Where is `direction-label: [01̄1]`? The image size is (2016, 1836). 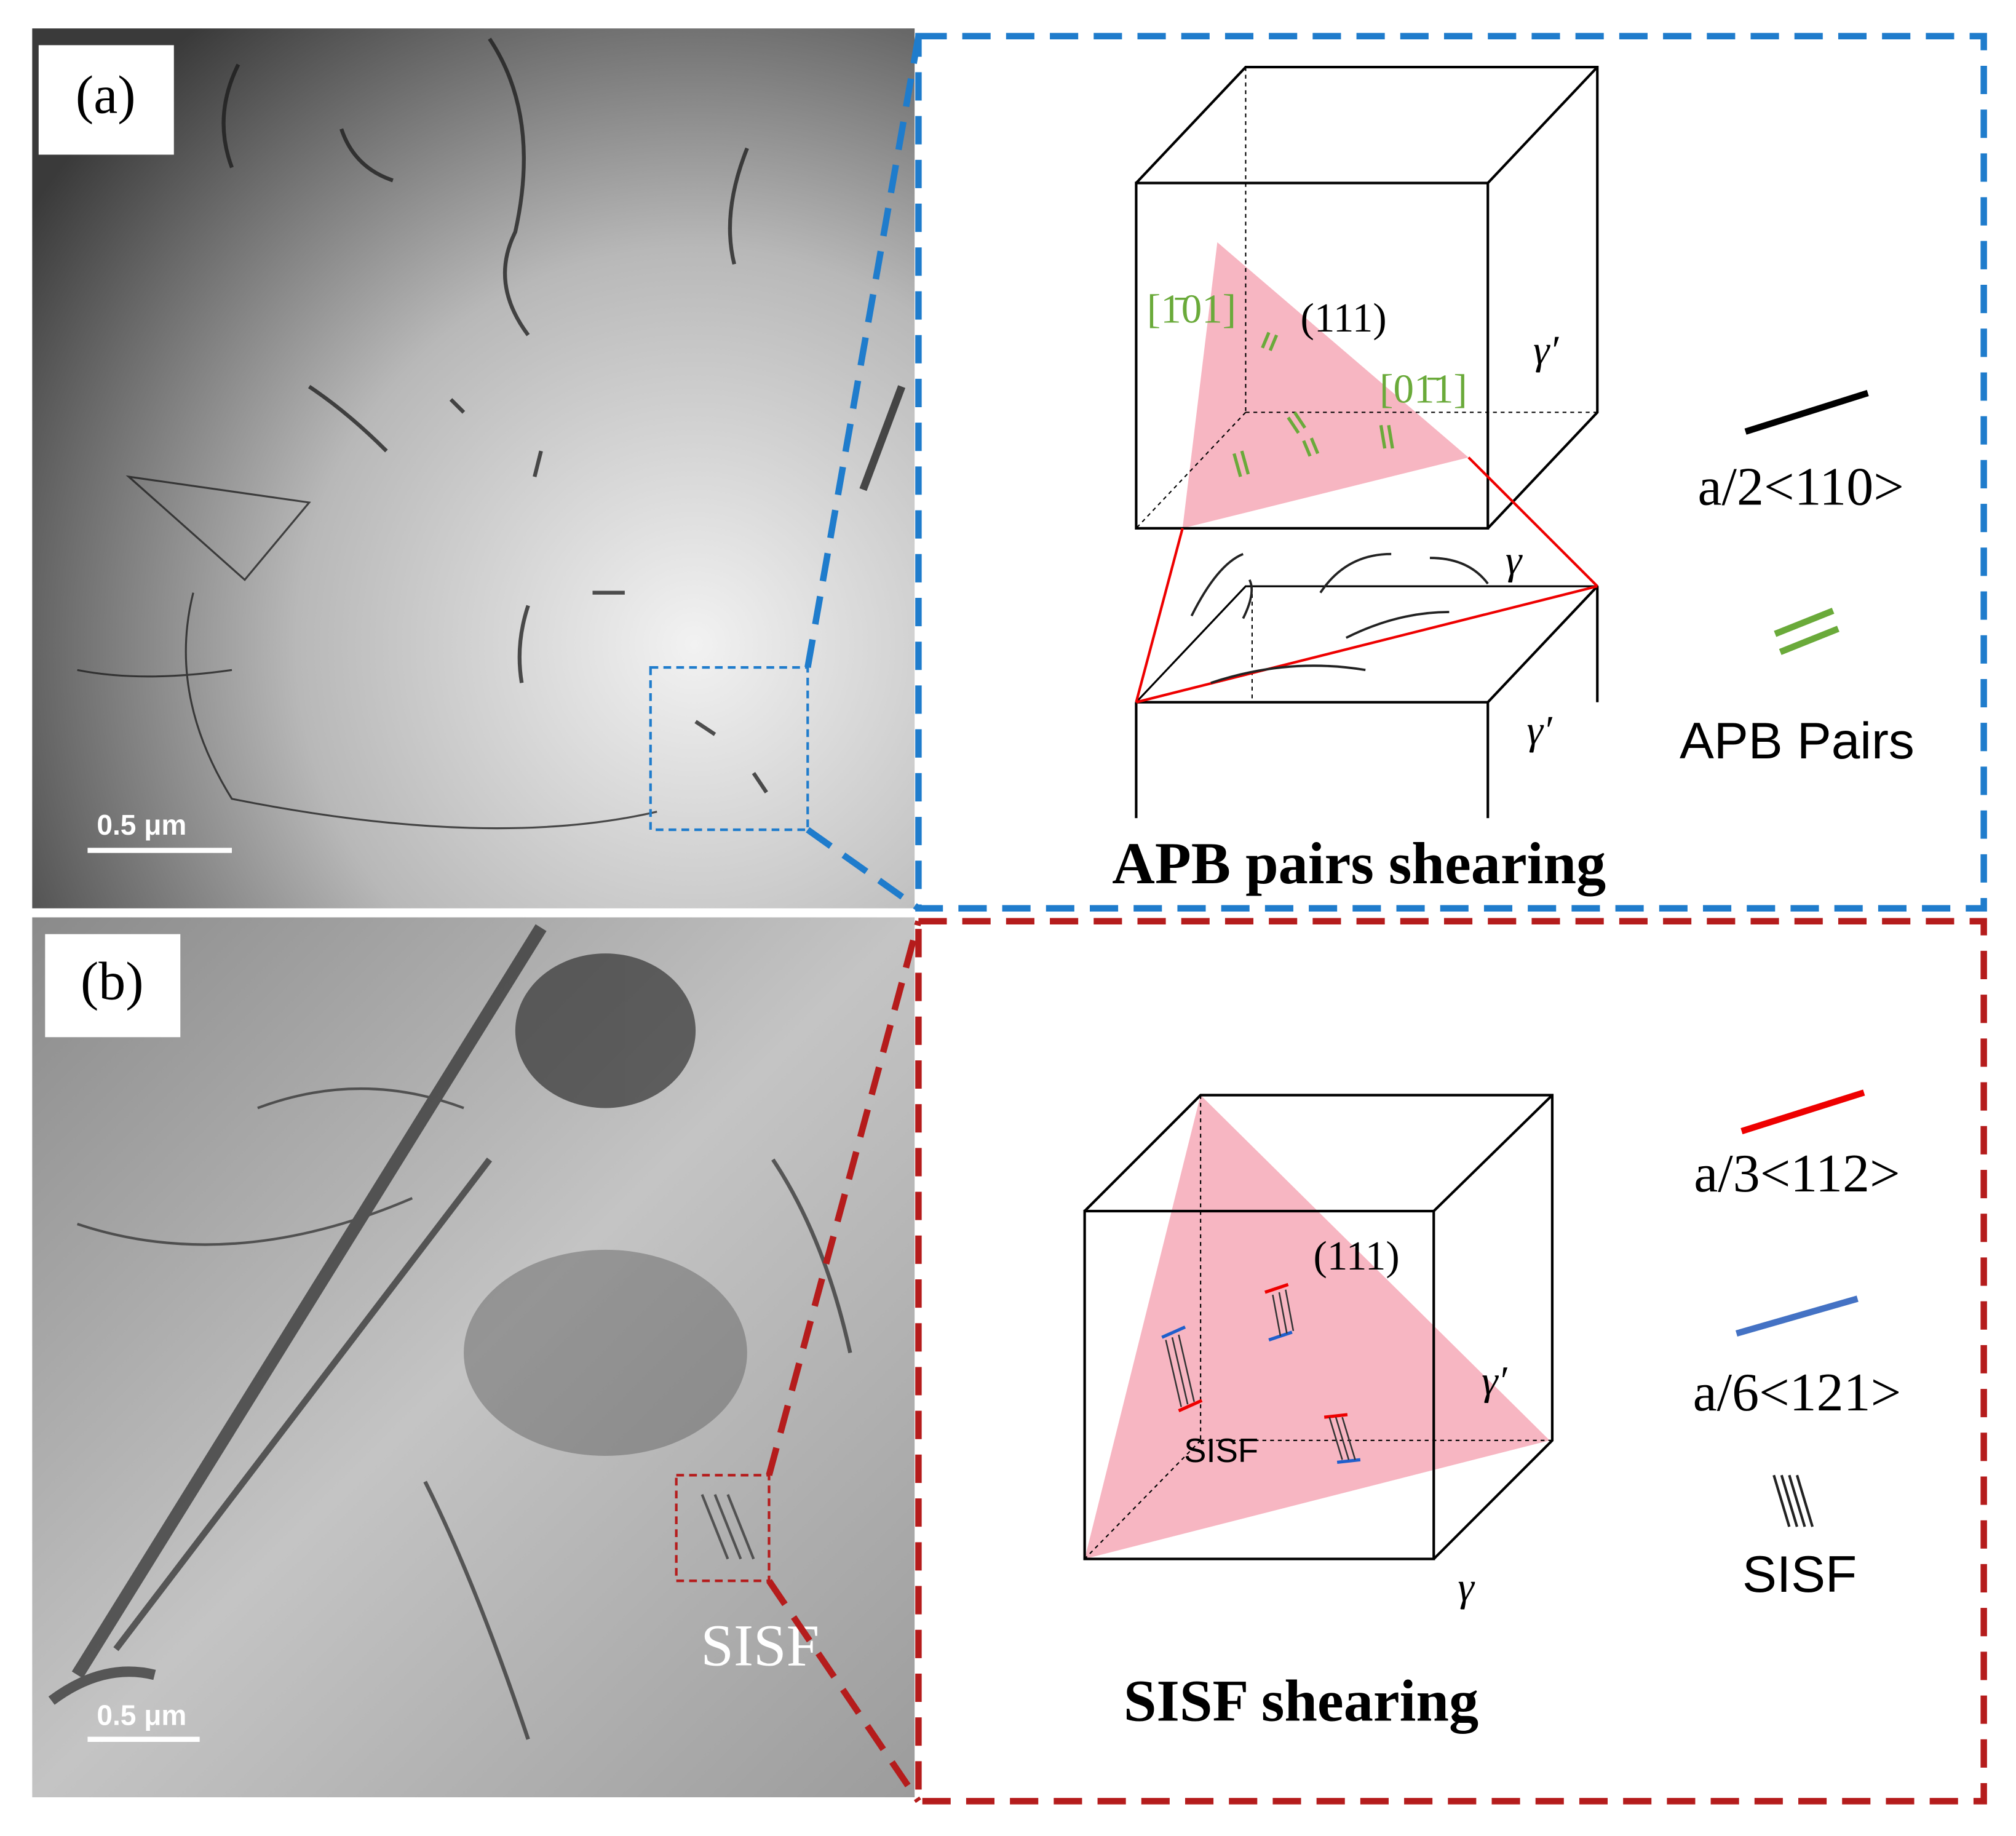
direction-label: [01̄1] is located at coordinates (1423, 388).